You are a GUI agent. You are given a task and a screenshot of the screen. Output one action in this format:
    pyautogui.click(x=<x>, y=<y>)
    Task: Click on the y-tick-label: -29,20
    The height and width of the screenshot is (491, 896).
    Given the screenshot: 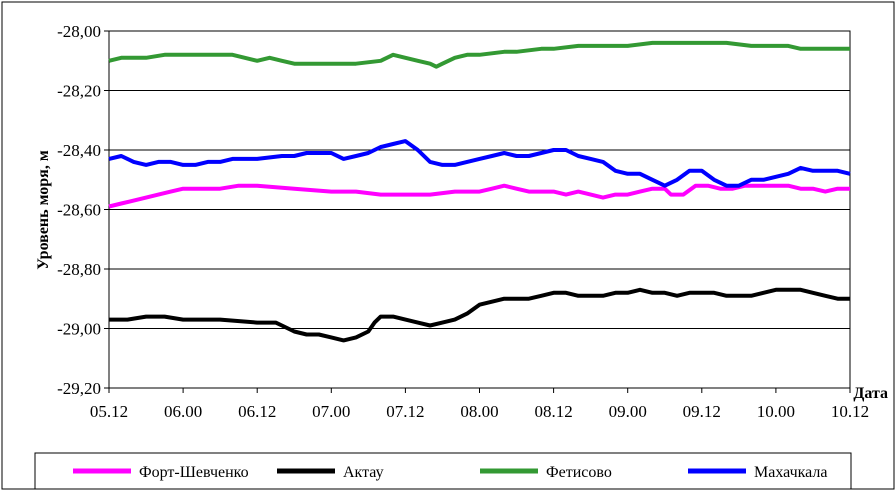 What is the action you would take?
    pyautogui.click(x=79, y=388)
    